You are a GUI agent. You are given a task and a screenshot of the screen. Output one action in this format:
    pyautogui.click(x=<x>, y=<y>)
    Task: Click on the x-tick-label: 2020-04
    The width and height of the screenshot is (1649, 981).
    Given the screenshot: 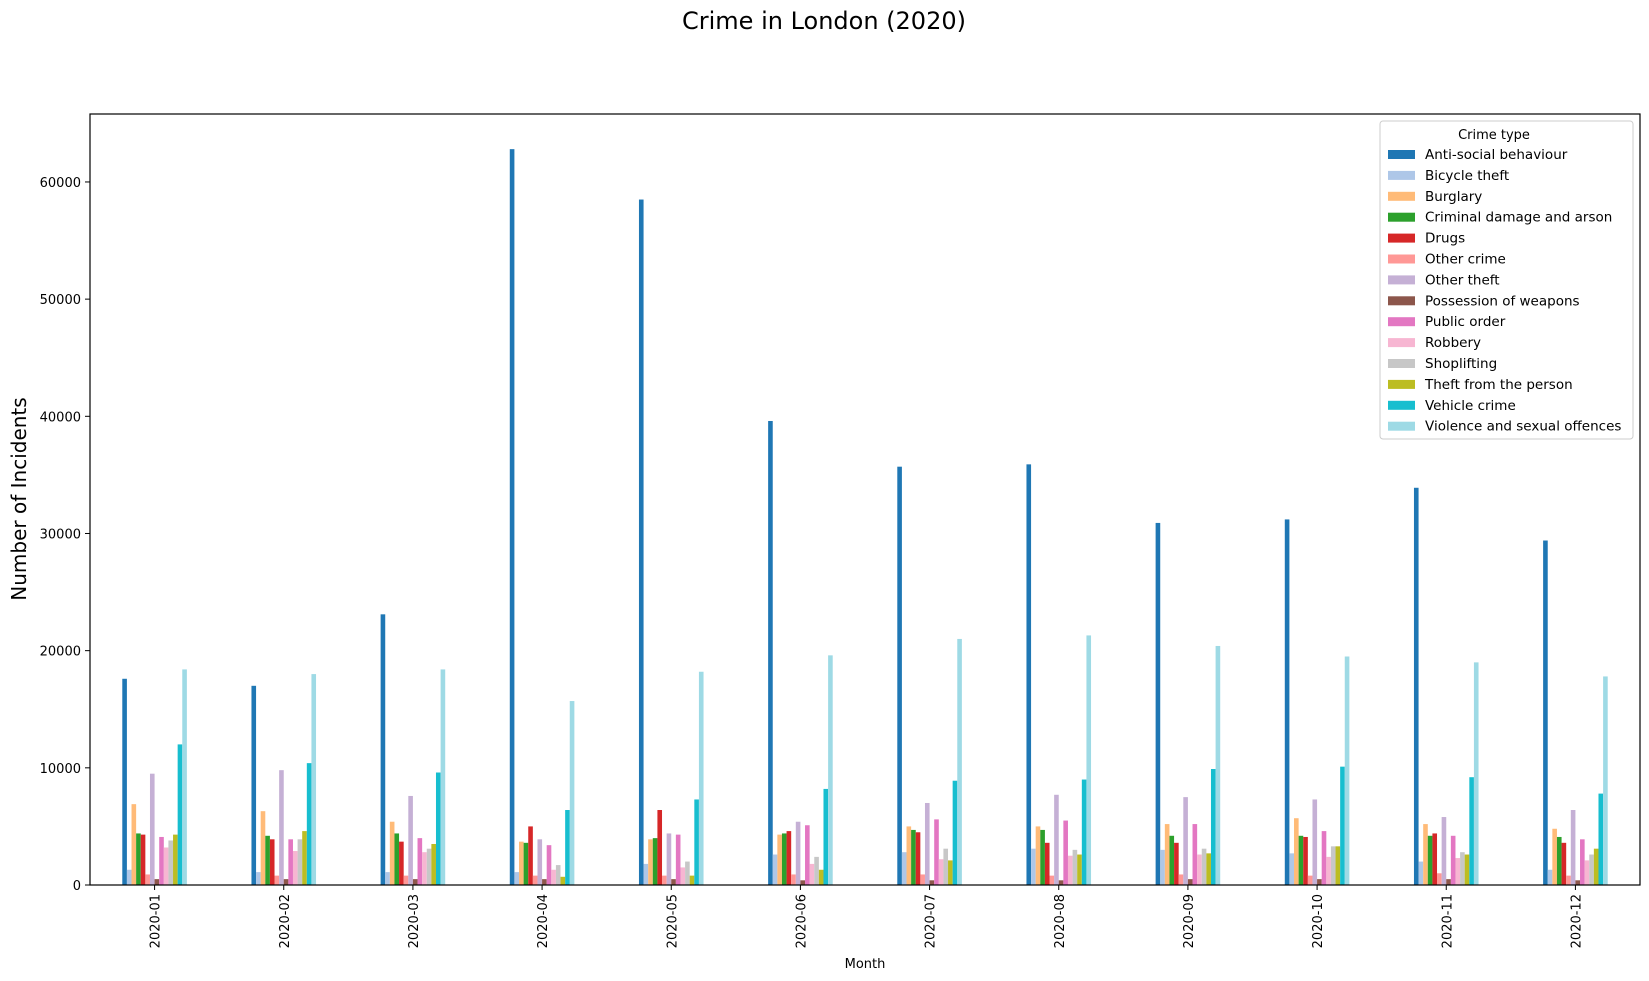 What is the action you would take?
    pyautogui.click(x=543, y=921)
    